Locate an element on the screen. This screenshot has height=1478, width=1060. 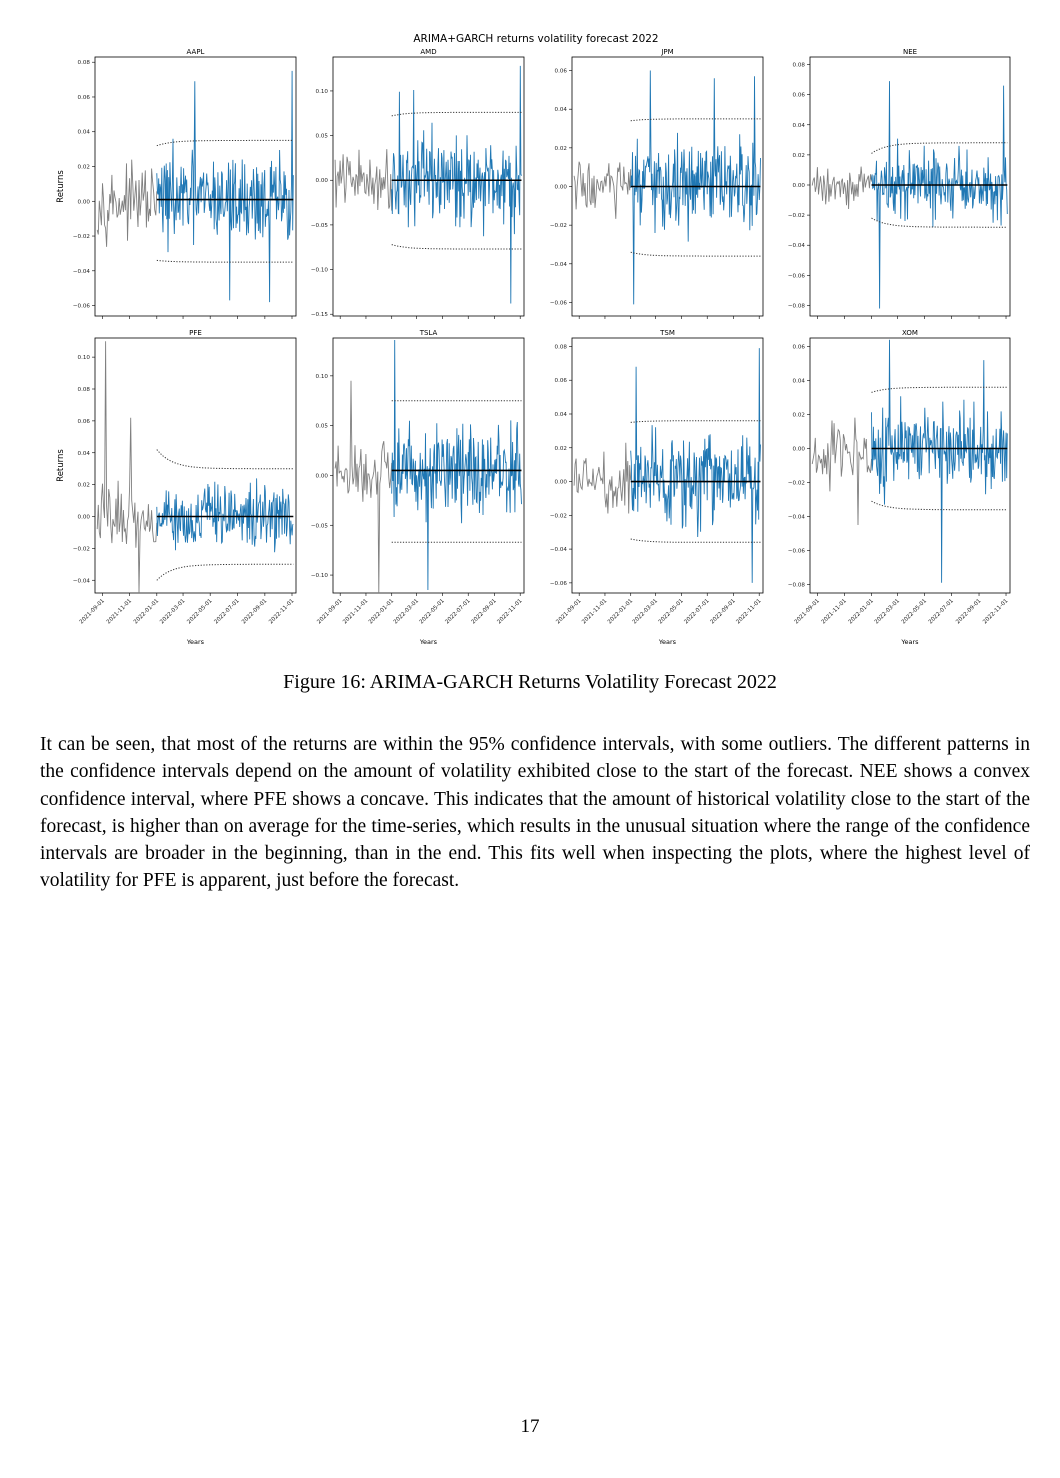
subplot-title: PFE is located at coordinates (195, 333).